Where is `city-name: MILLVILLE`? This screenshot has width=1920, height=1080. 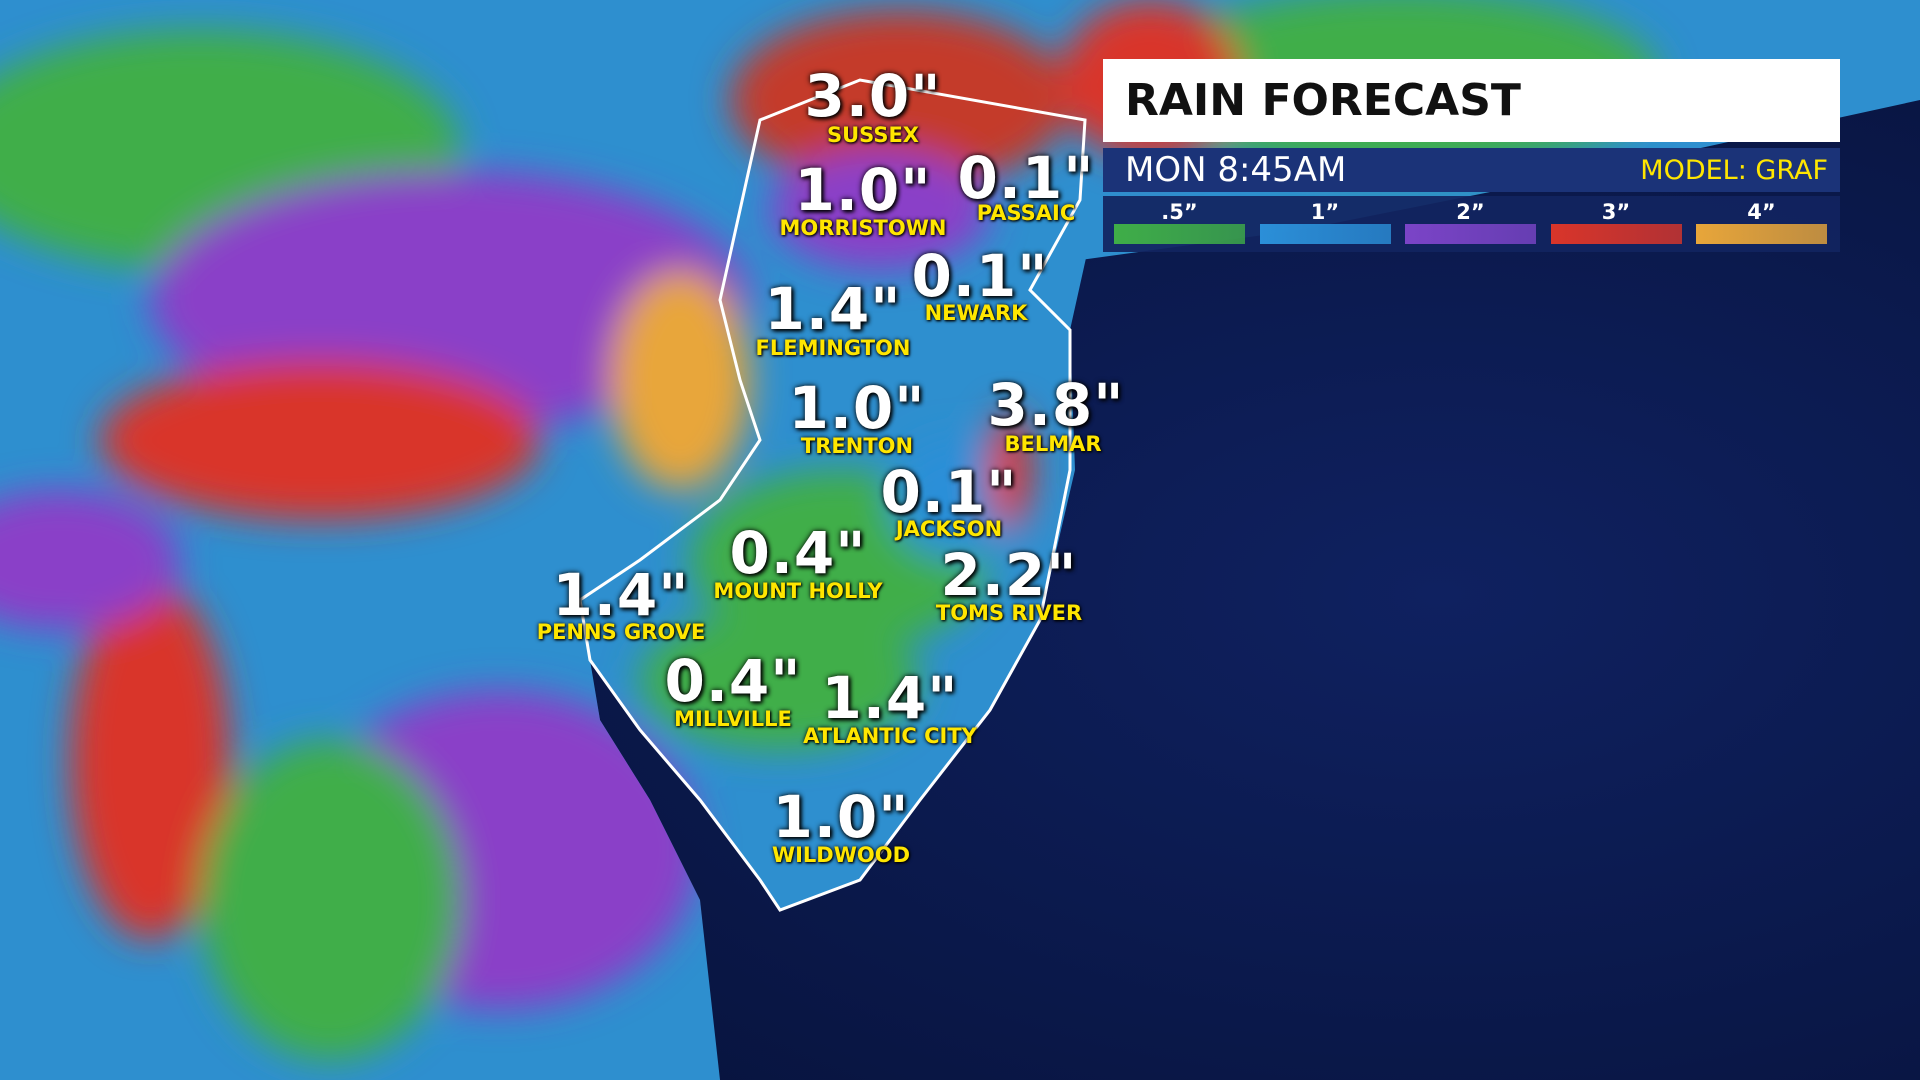 city-name: MILLVILLE is located at coordinates (733, 719).